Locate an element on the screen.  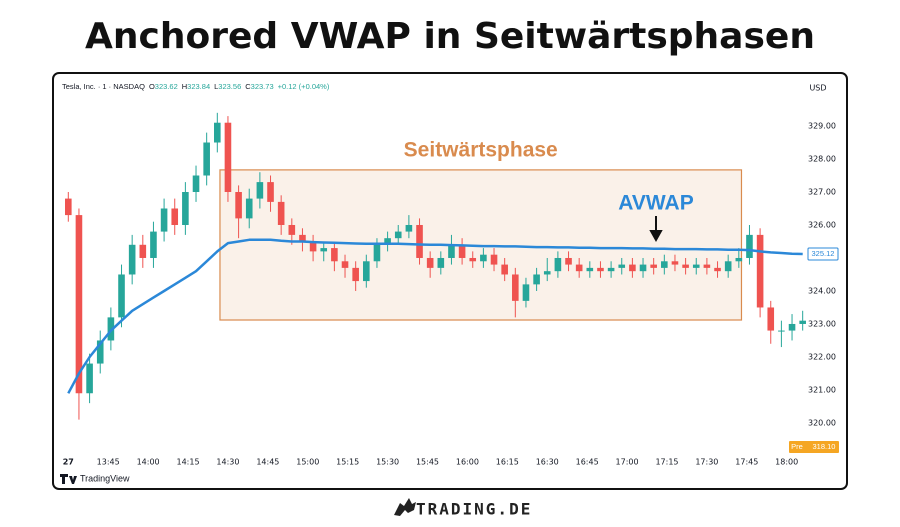
currency: USD is located at coordinates (817, 88).